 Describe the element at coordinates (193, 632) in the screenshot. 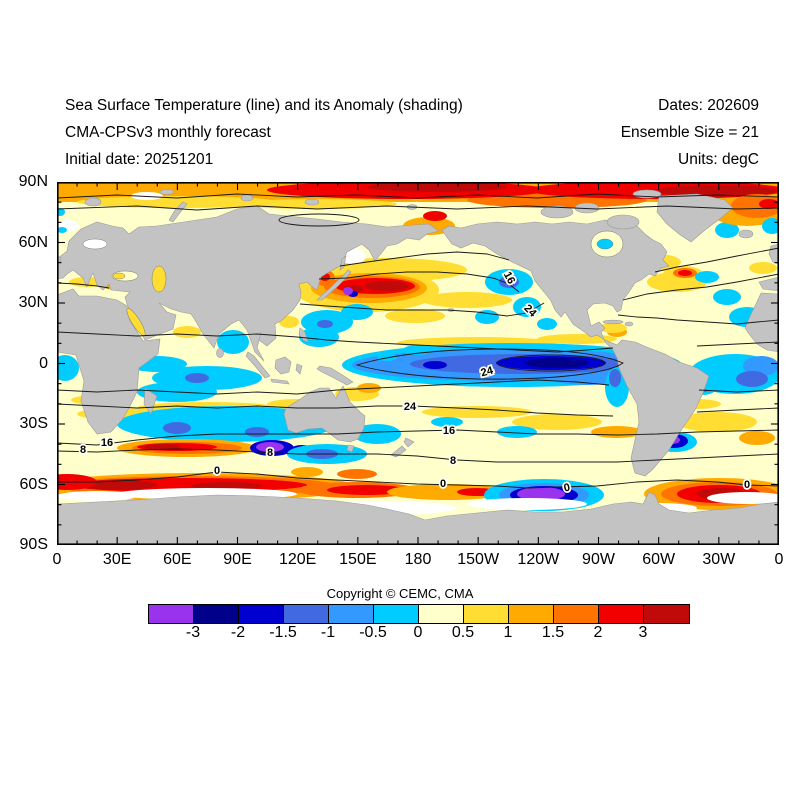

I see `colorbar-tick-label: -3` at that location.